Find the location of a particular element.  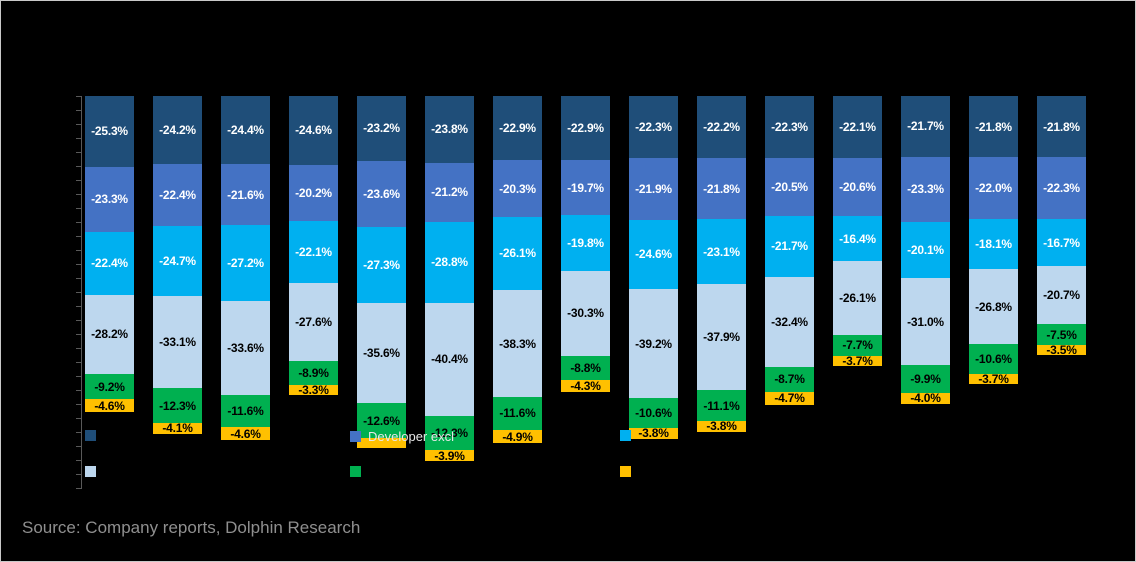

segment-value-label: -24.4% is located at coordinates (245, 130).